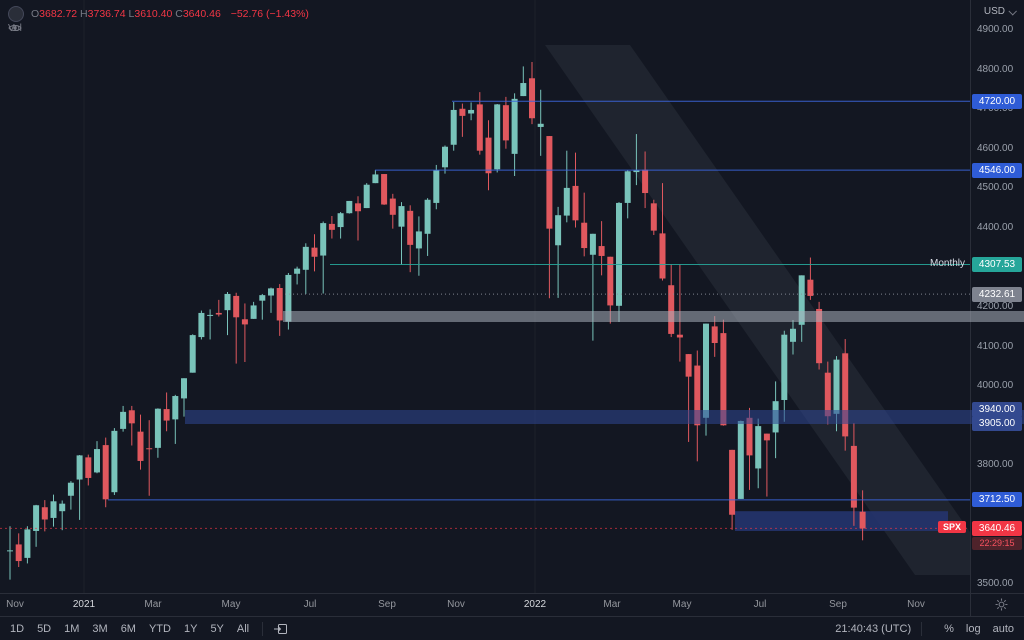  I want to click on price-tick-label: 3800.00, so click(995, 465).